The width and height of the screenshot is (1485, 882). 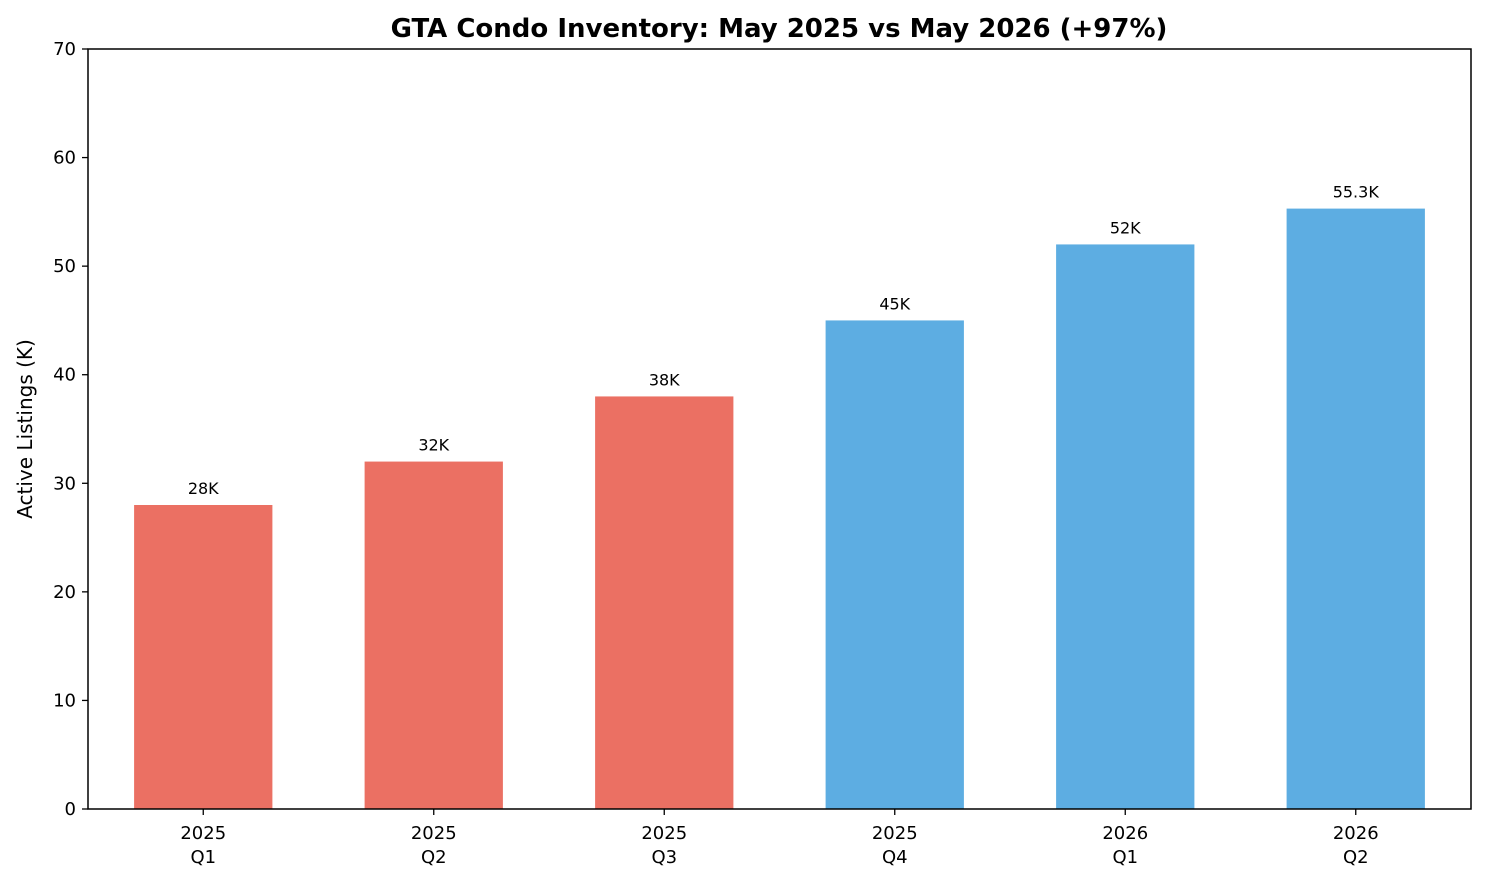 I want to click on y-tick-label: 10, so click(x=64, y=700).